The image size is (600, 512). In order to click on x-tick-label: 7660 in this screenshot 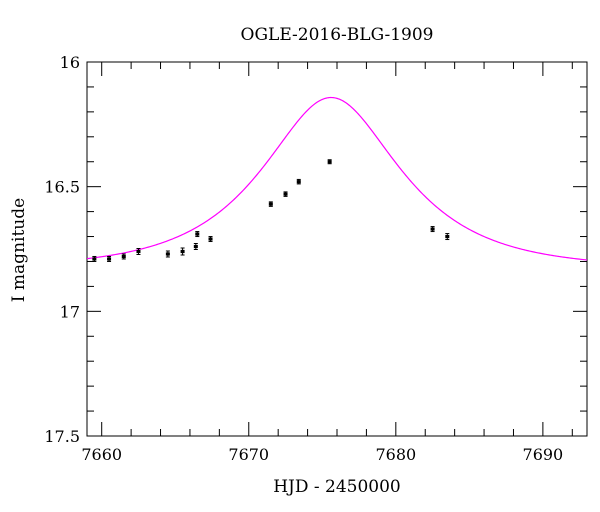, I will do `click(101, 454)`.